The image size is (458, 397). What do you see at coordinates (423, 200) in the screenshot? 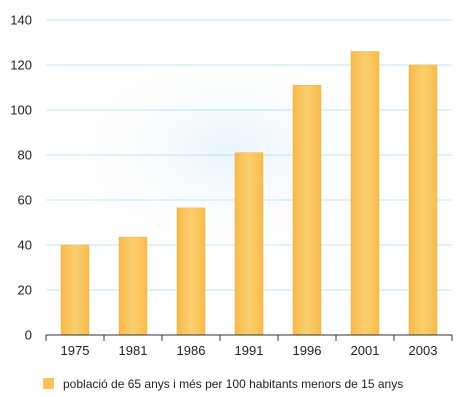
I see `bar-2003` at bounding box center [423, 200].